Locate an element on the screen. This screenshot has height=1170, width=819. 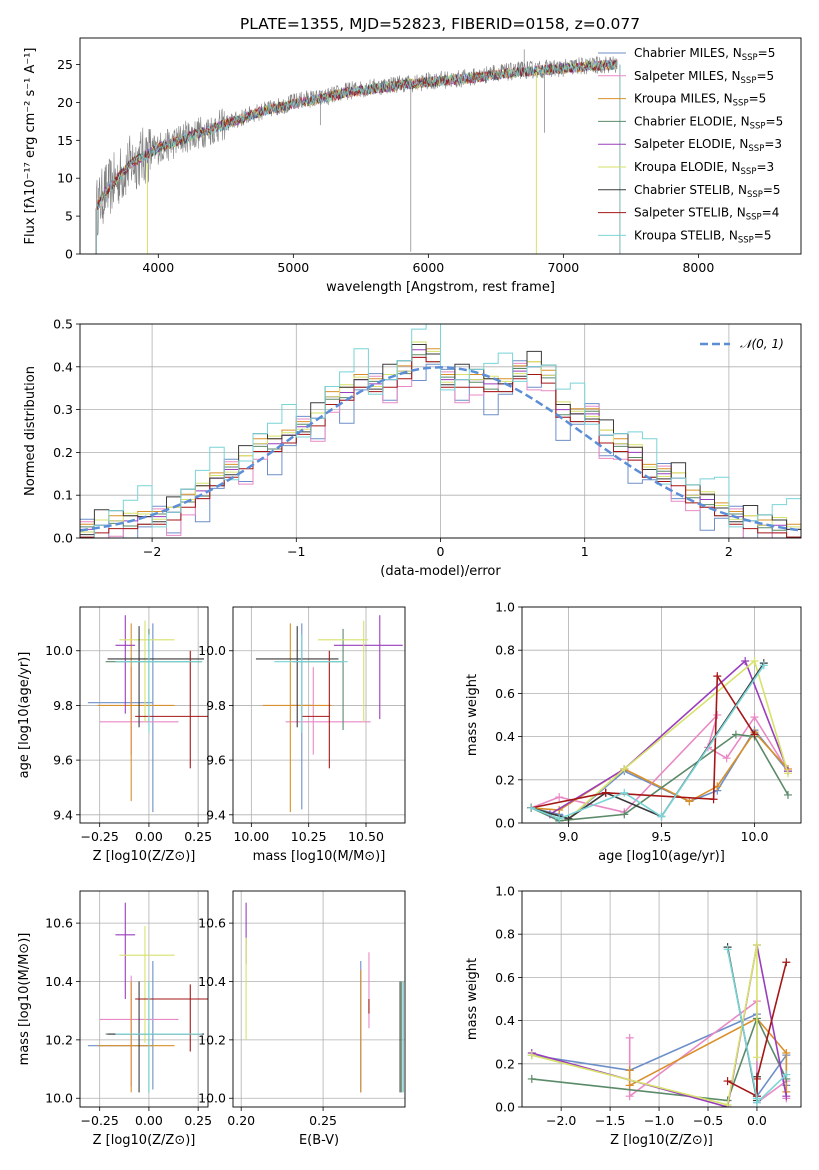
y-tick-label: 0.4 is located at coordinates (505, 1020).